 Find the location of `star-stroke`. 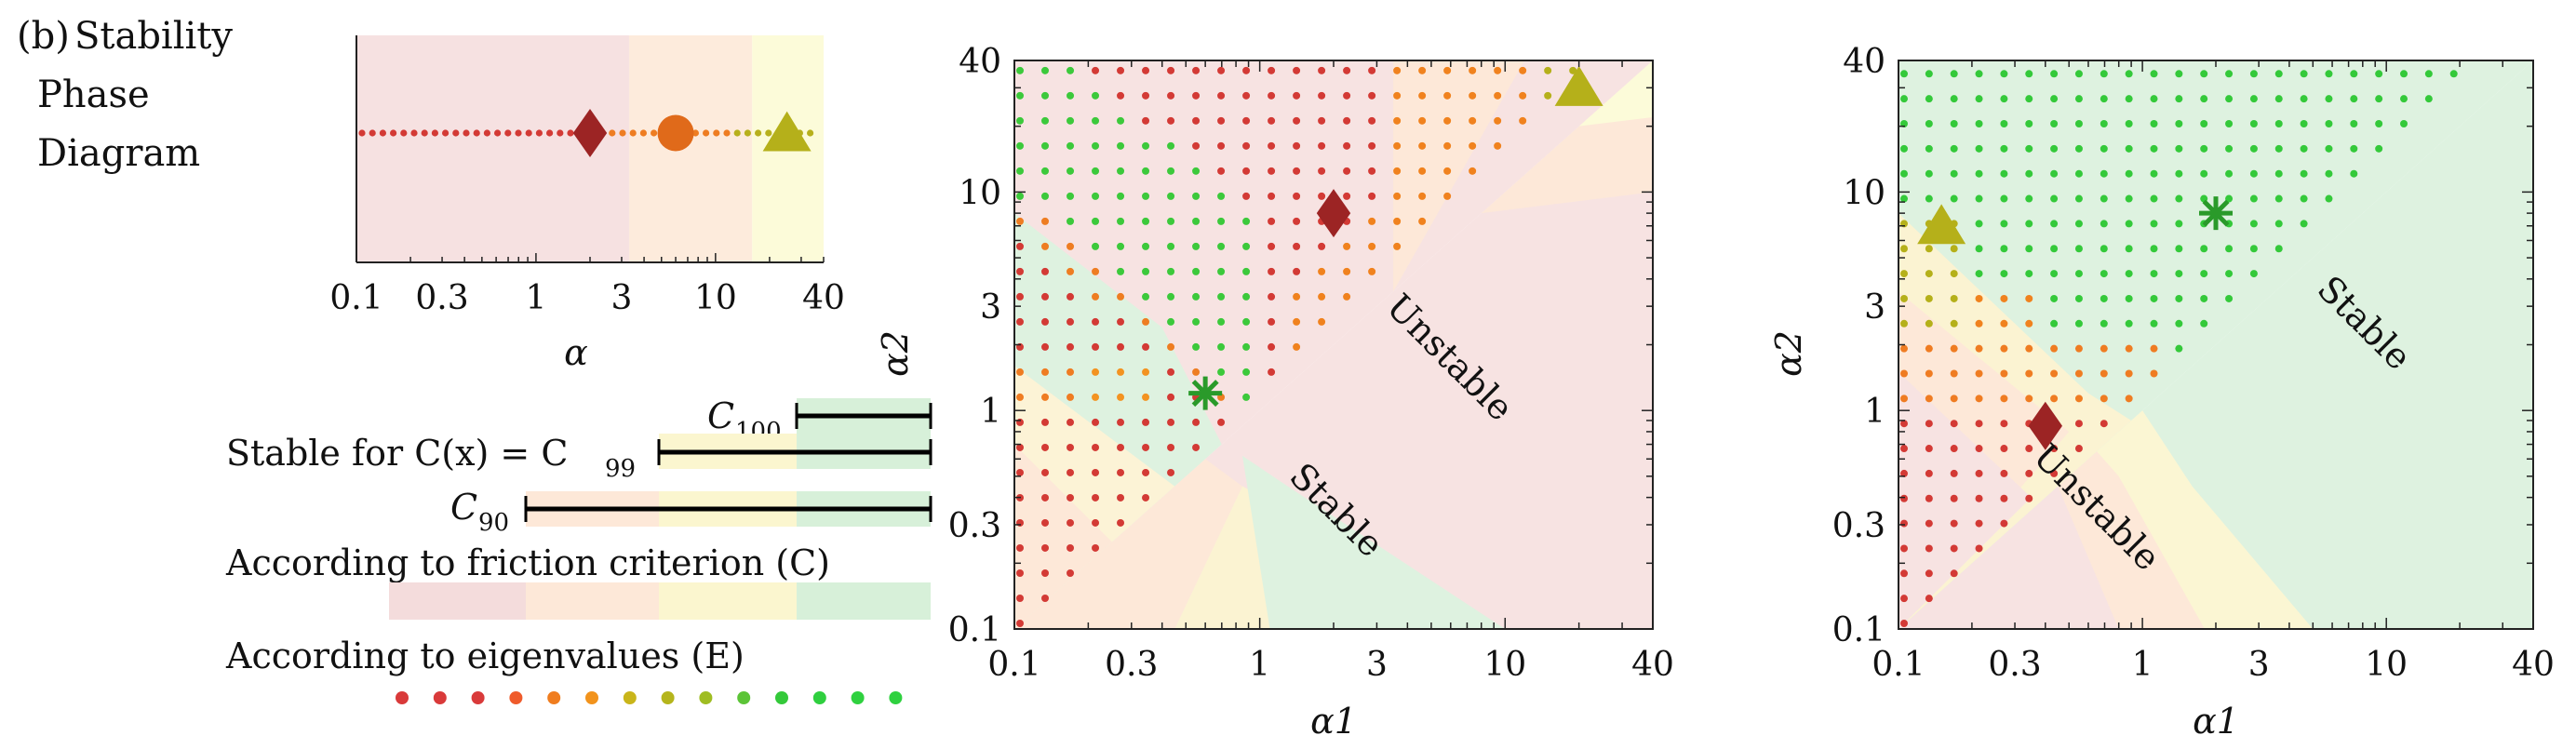

star-stroke is located at coordinates (2216, 213).